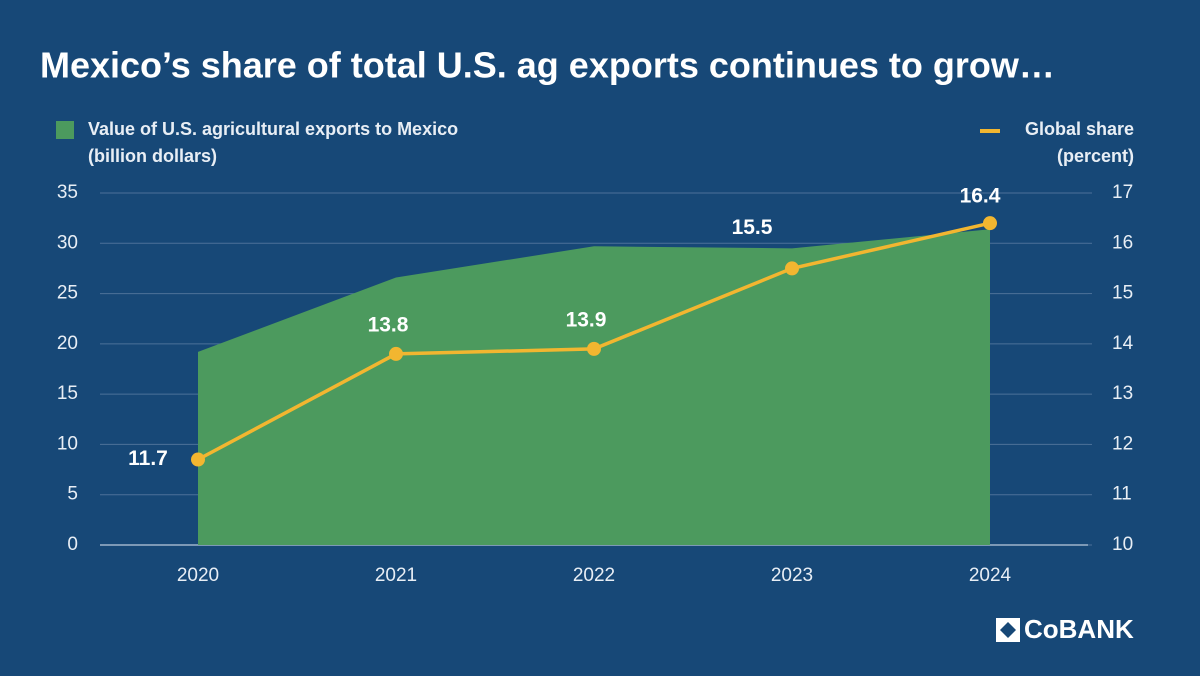 The image size is (1200, 676). What do you see at coordinates (1123, 343) in the screenshot?
I see `y2-tick-label: 14` at bounding box center [1123, 343].